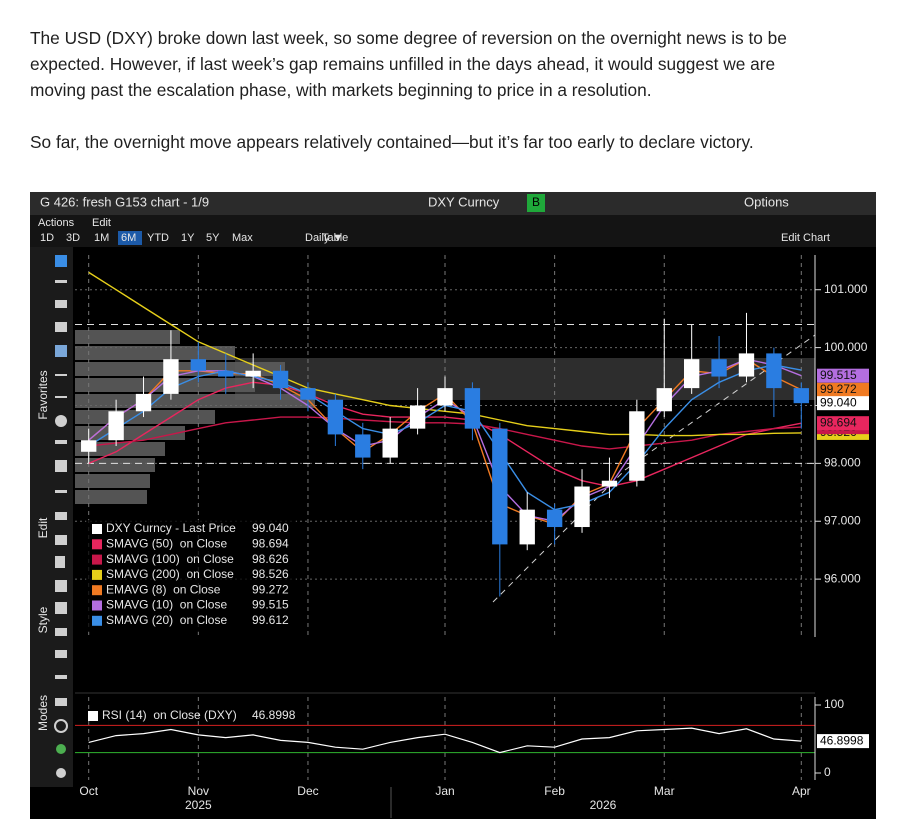 The height and width of the screenshot is (839, 901). Describe the element at coordinates (270, 605) in the screenshot. I see `legend-value: 99.515` at that location.